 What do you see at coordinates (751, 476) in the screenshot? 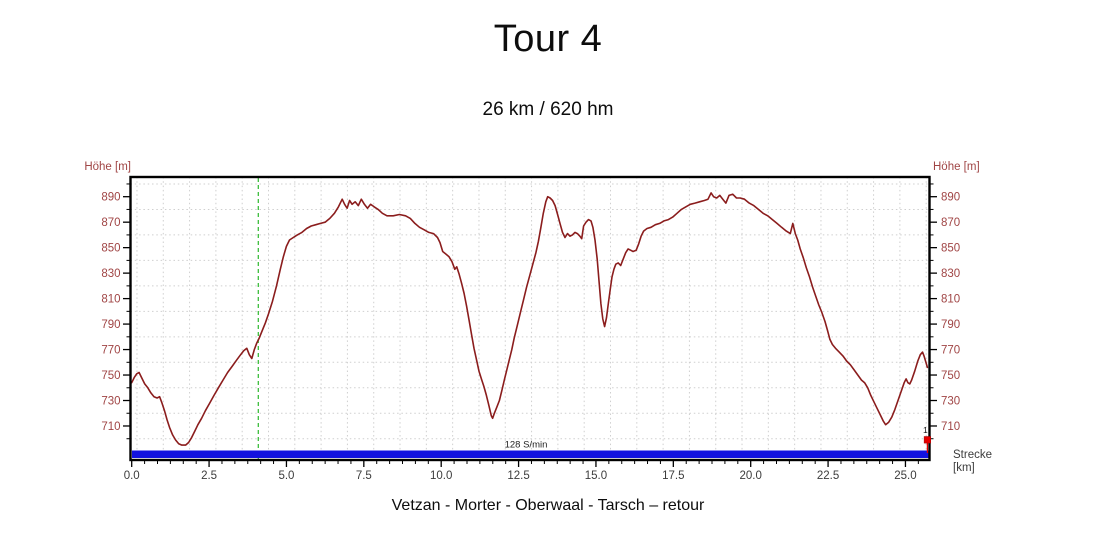
I see `x-tick-label: 20.0` at bounding box center [751, 476].